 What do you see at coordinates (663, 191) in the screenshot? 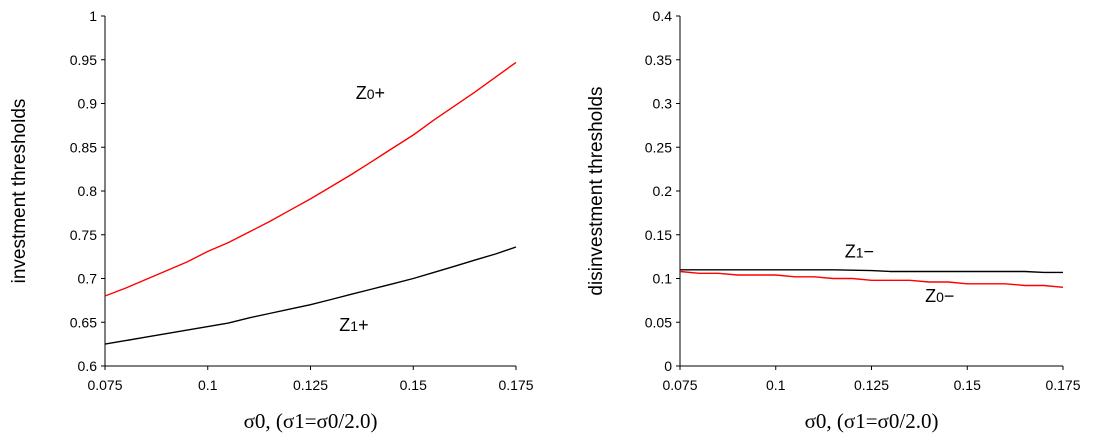
I see `y-tick-label: 0.2` at bounding box center [663, 191].